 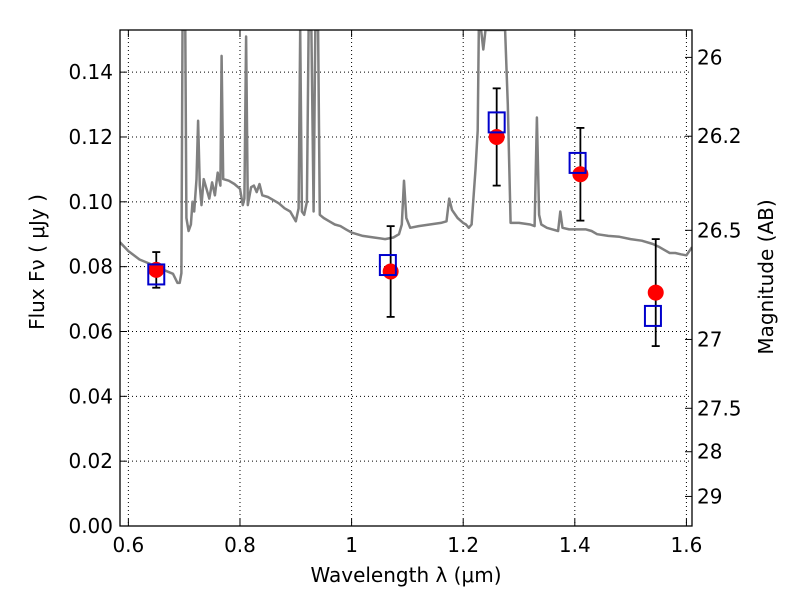 What do you see at coordinates (709, 452) in the screenshot?
I see `right-tick-label: 28` at bounding box center [709, 452].